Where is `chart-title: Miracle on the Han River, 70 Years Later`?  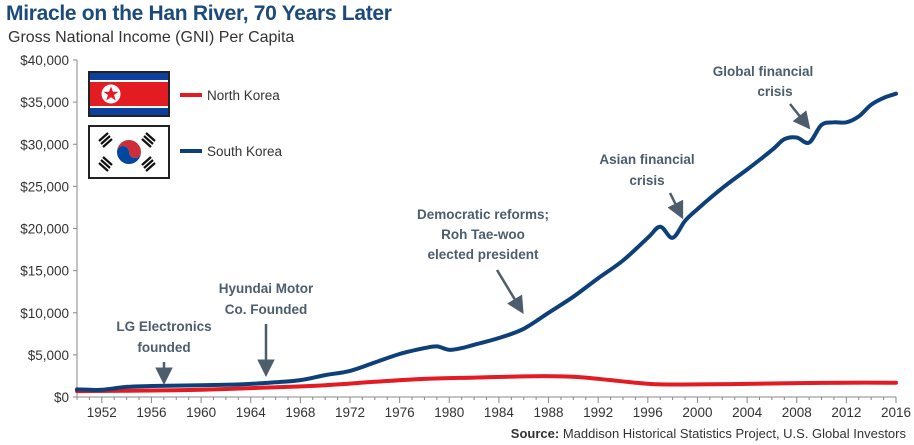
chart-title: Miracle on the Han River, 70 Years Later is located at coordinates (199, 13).